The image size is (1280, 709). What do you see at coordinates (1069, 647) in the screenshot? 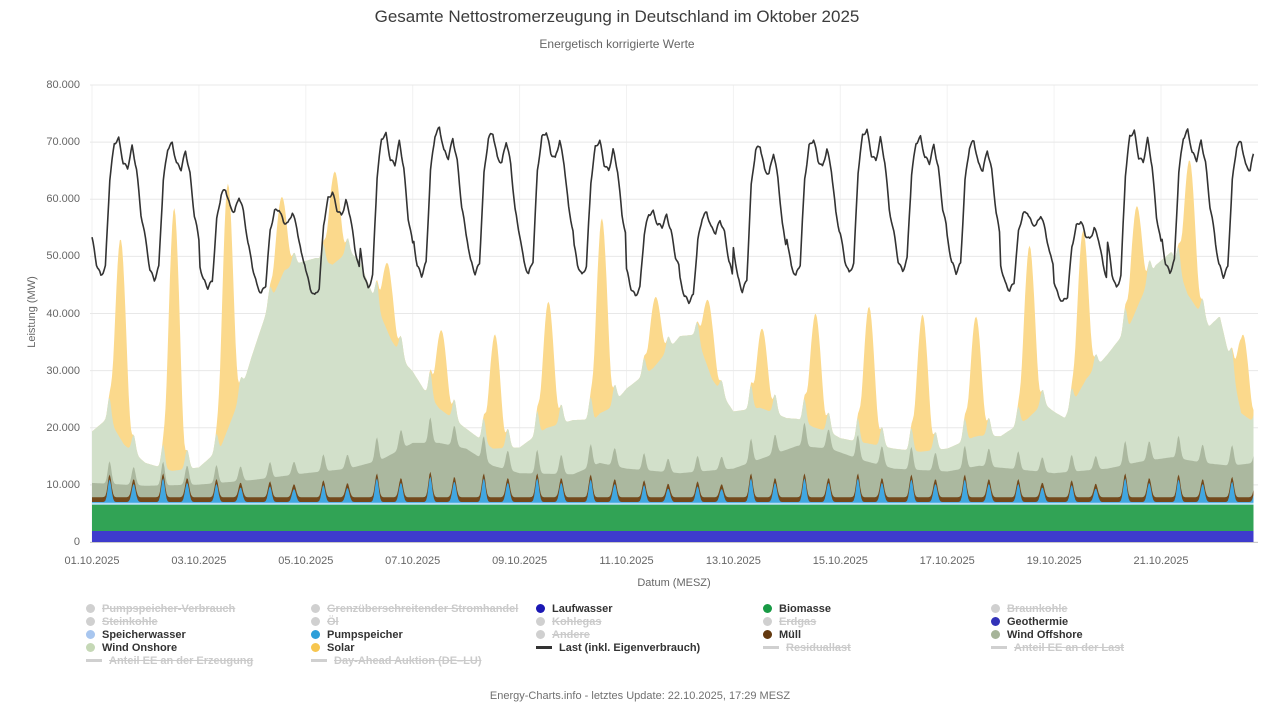
I see `legend-label: Anteil EE an der Last` at bounding box center [1069, 647].